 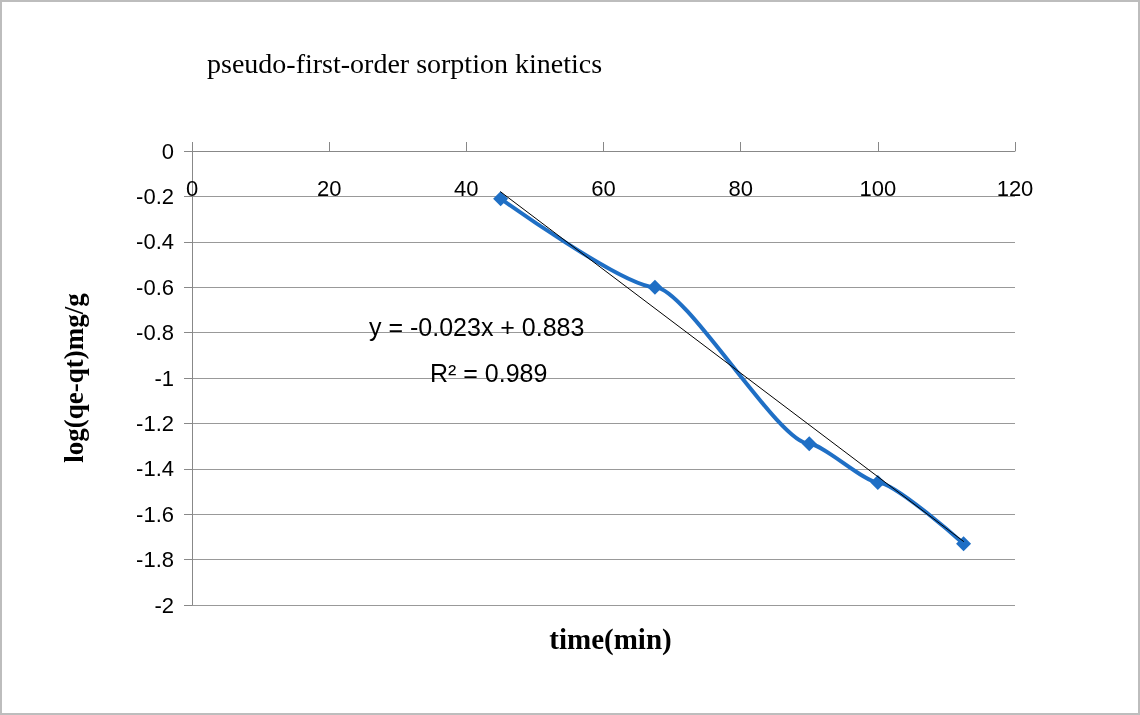 What do you see at coordinates (878, 188) in the screenshot?
I see `x-tick-label: 100` at bounding box center [878, 188].